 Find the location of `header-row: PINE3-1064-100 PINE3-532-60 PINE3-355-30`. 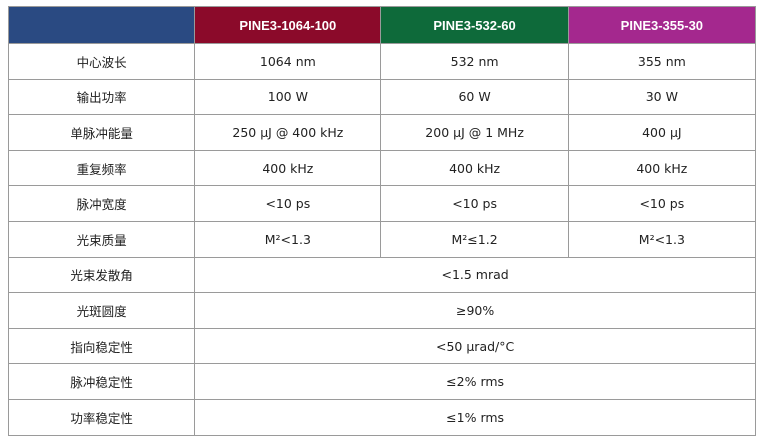

header-row: PINE3-1064-100 PINE3-532-60 PINE3-355-30 is located at coordinates (382, 25).